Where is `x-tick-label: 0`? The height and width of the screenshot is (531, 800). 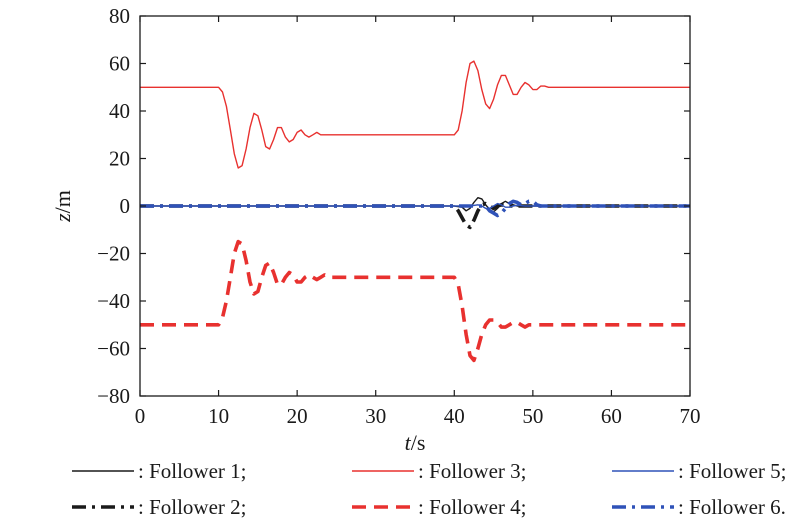
x-tick-label: 0 is located at coordinates (140, 416).